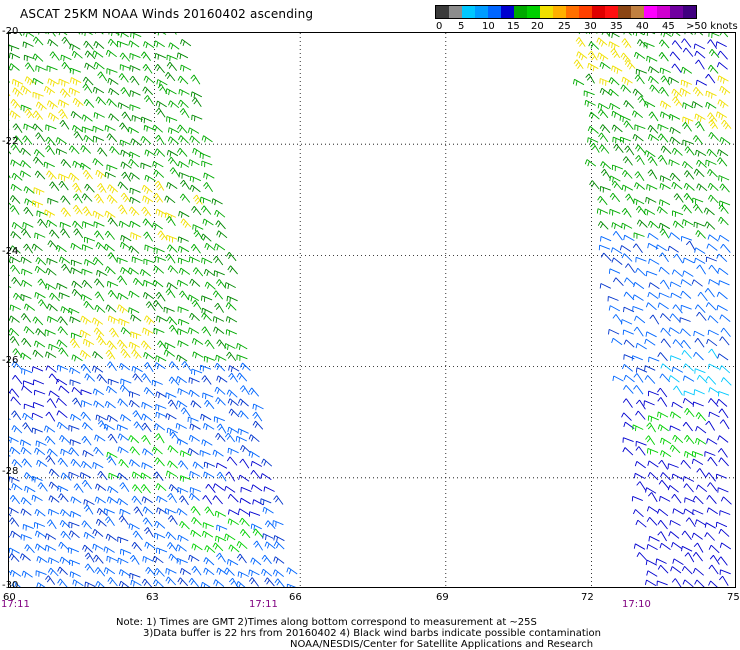 Image resolution: width=740 pixels, height=650 pixels. What do you see at coordinates (650, 12) in the screenshot?
I see `colorbar-swatch` at bounding box center [650, 12].